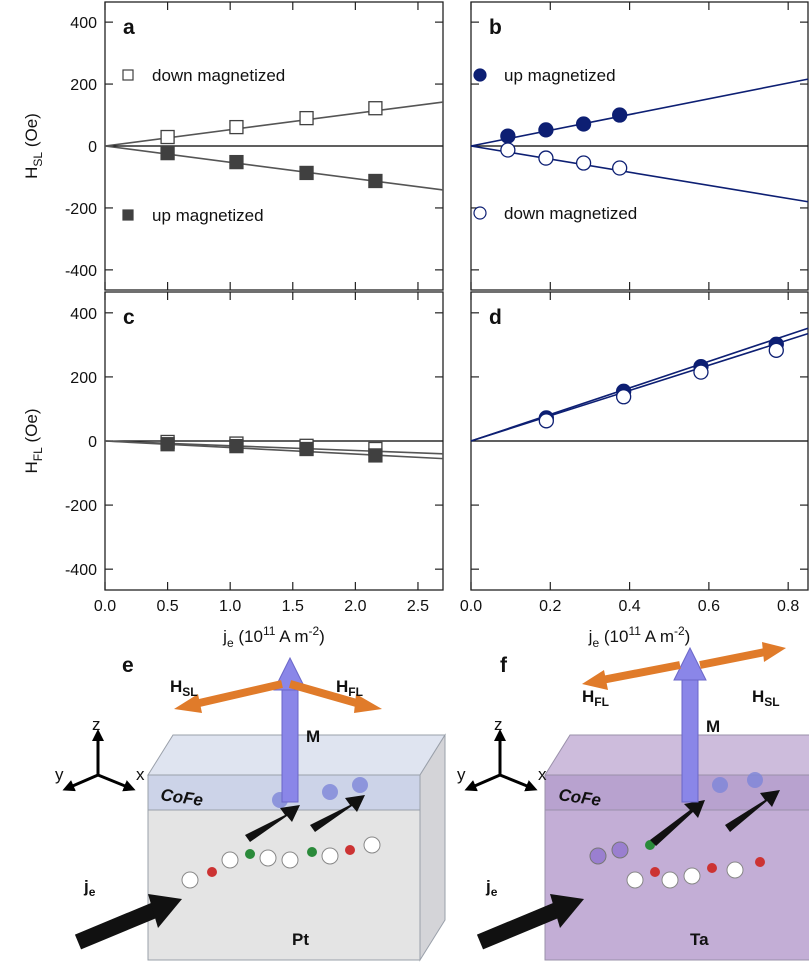 This screenshot has width=809, height=978. Describe the element at coordinates (495, 317) in the screenshot. I see `panel-label: d` at that location.